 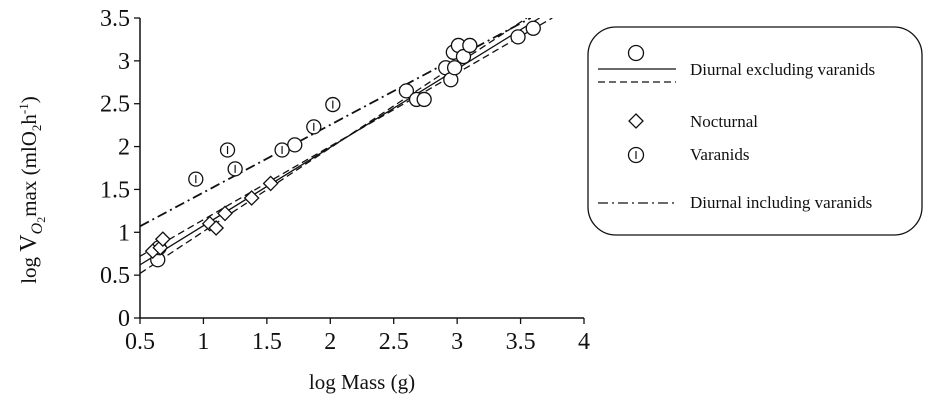 I want to click on y-axis-title-sub: O, so click(x=37, y=228).